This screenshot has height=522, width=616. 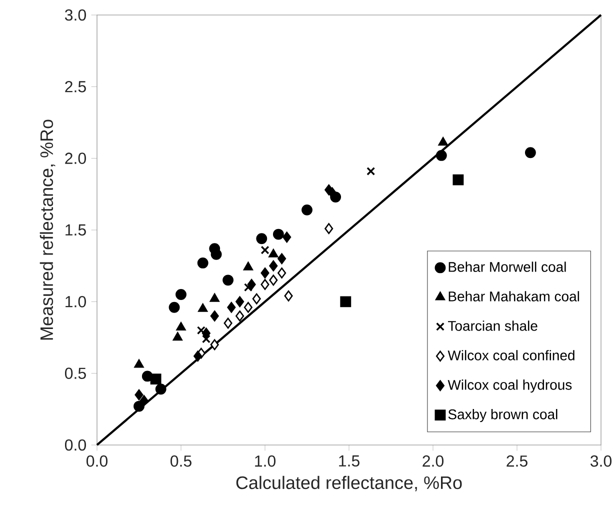 I want to click on x-tick-label: 1.5, so click(x=349, y=461).